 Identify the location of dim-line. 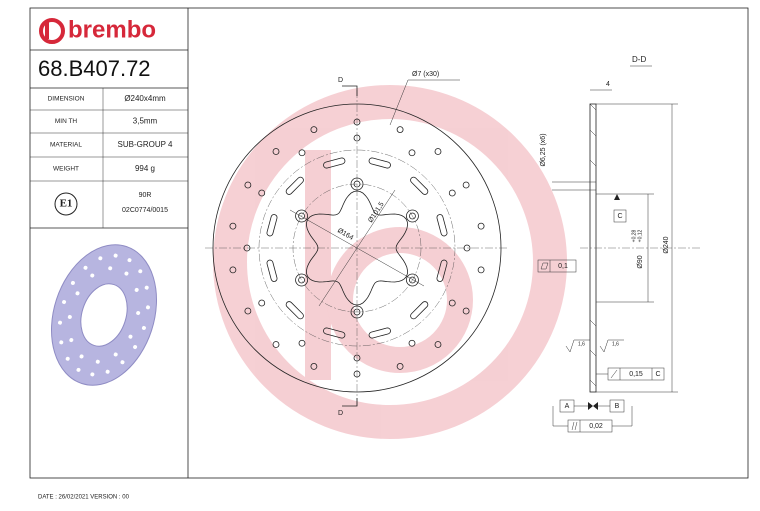
(357, 248).